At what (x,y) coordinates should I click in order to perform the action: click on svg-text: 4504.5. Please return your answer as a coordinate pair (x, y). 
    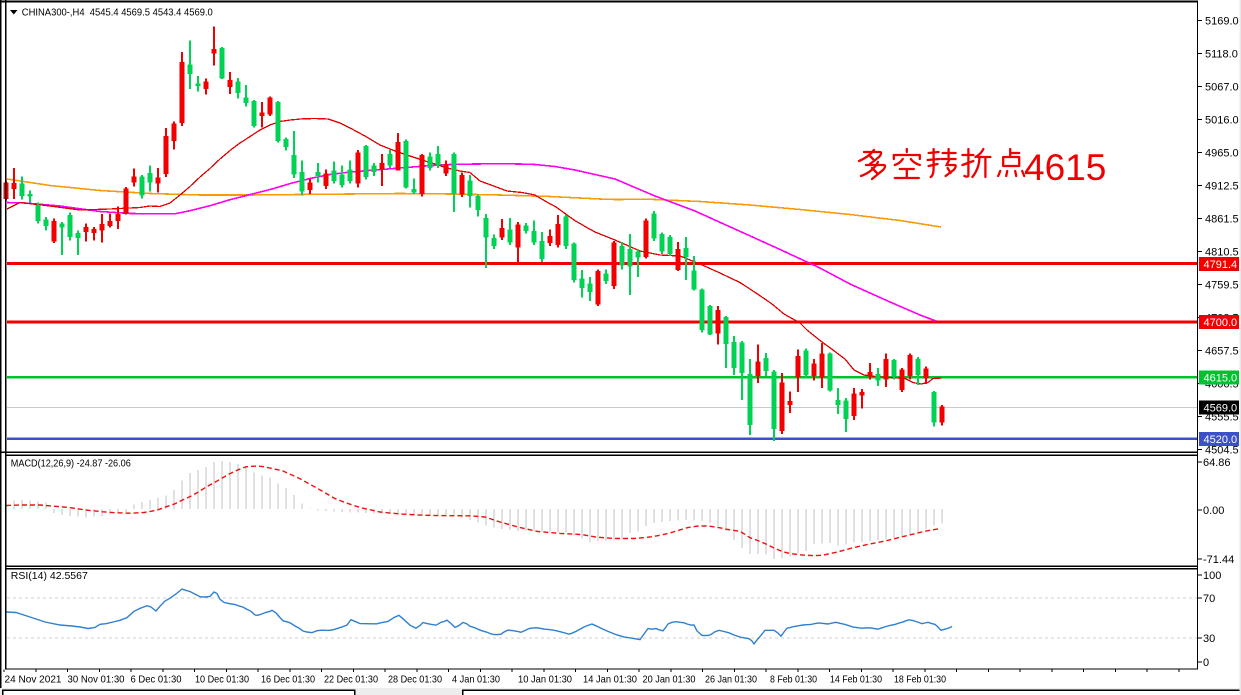
    Looking at the image, I should click on (1222, 450).